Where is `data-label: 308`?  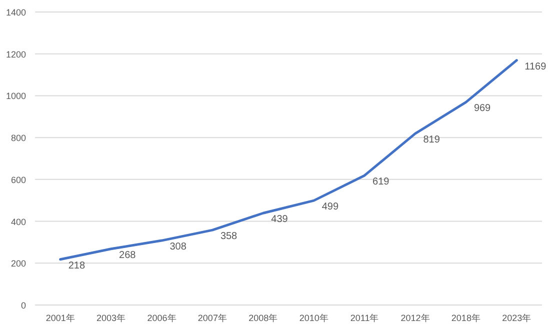 data-label: 308 is located at coordinates (178, 247).